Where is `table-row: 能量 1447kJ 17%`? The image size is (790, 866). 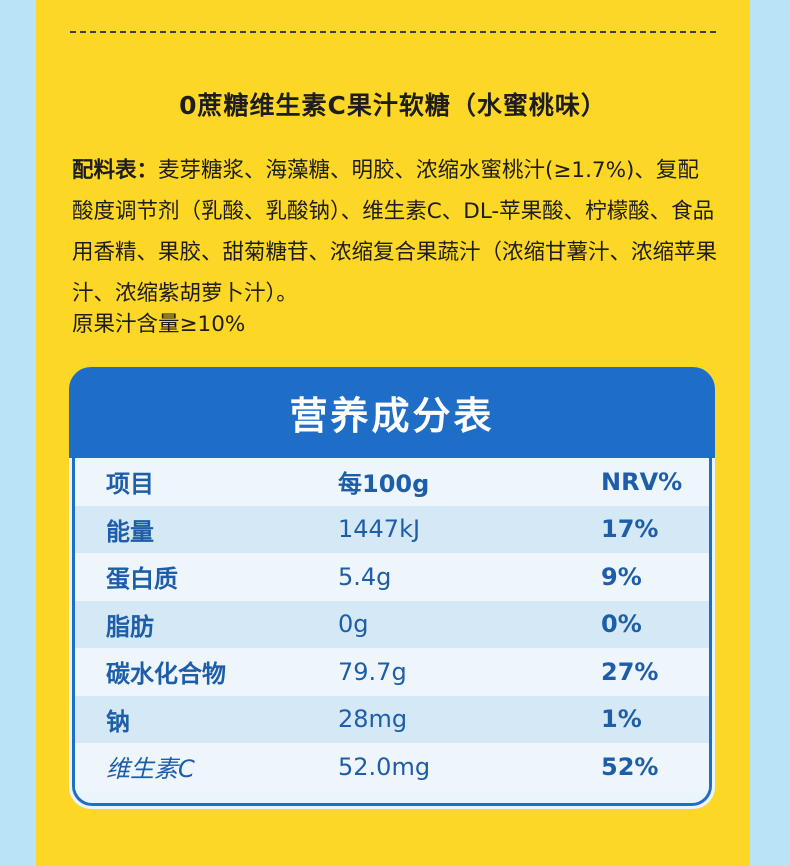
table-row: 能量 1447kJ 17% is located at coordinates (392, 529).